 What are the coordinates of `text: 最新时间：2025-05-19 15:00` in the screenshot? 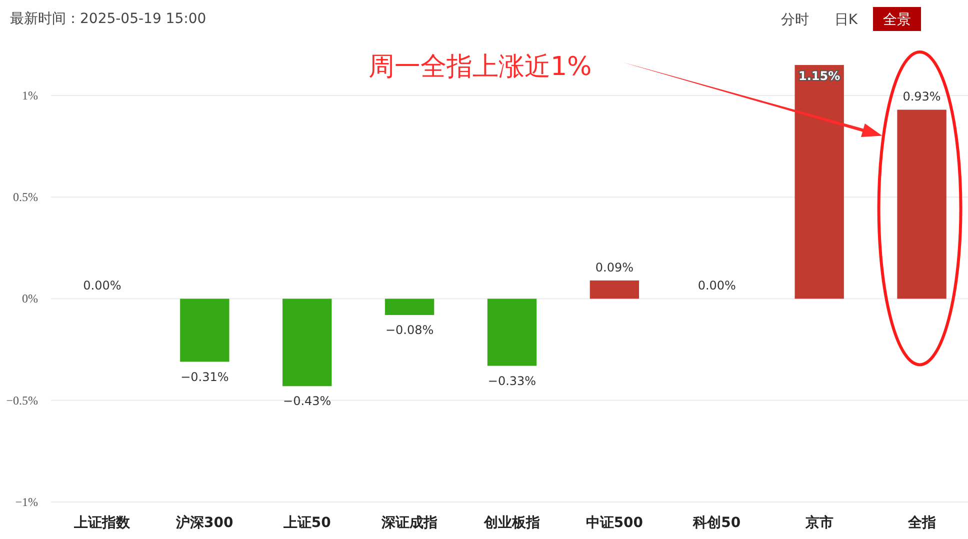 It's located at (108, 19).